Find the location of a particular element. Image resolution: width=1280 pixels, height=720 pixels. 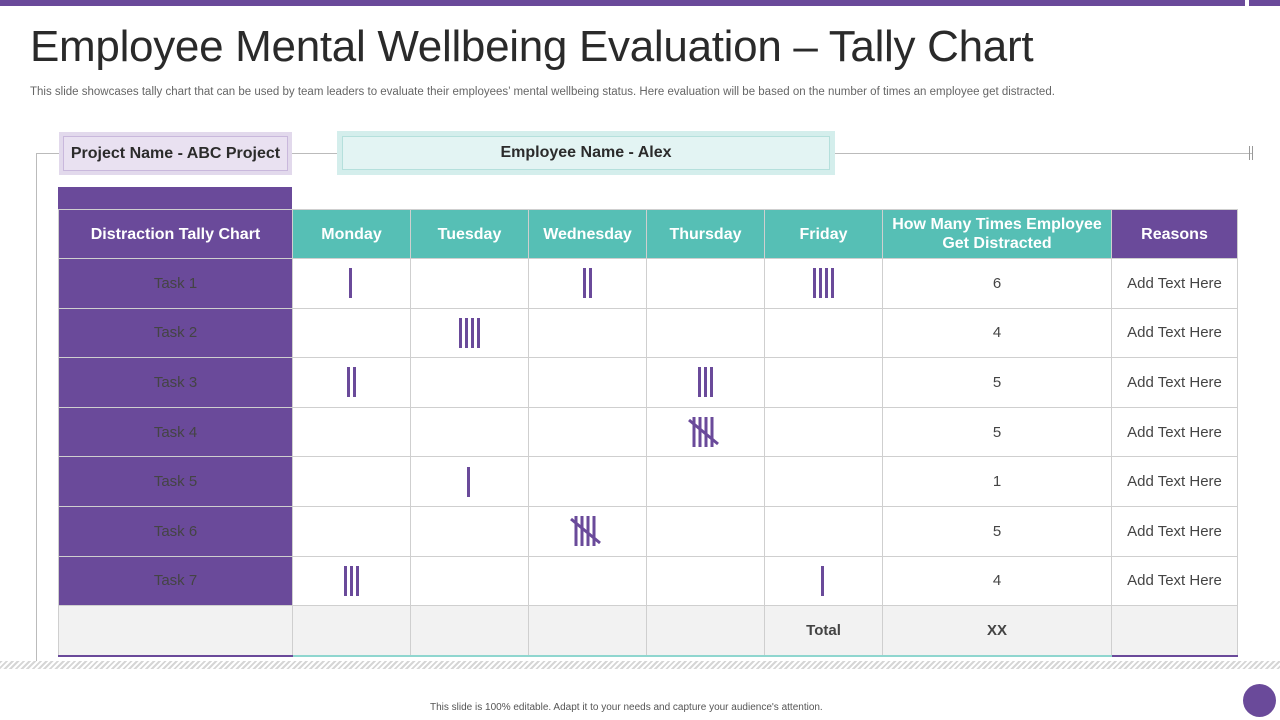

table-row: Task 1 6 Add Text Here is located at coordinates (648, 283).